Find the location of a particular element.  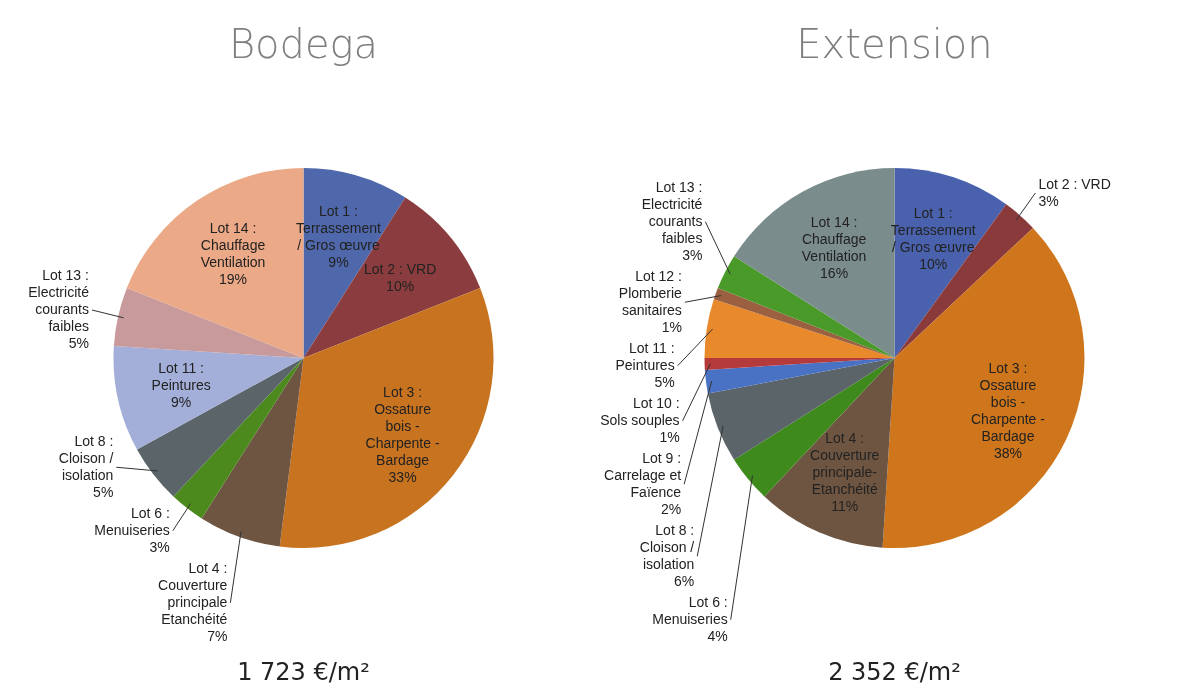

data-label: 6% is located at coordinates (684, 581).